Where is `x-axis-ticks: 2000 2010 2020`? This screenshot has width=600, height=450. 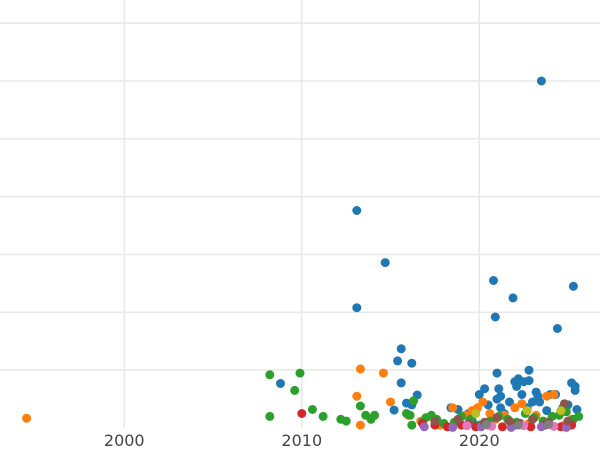 x-axis-ticks: 2000 2010 2020 is located at coordinates (302, 440).